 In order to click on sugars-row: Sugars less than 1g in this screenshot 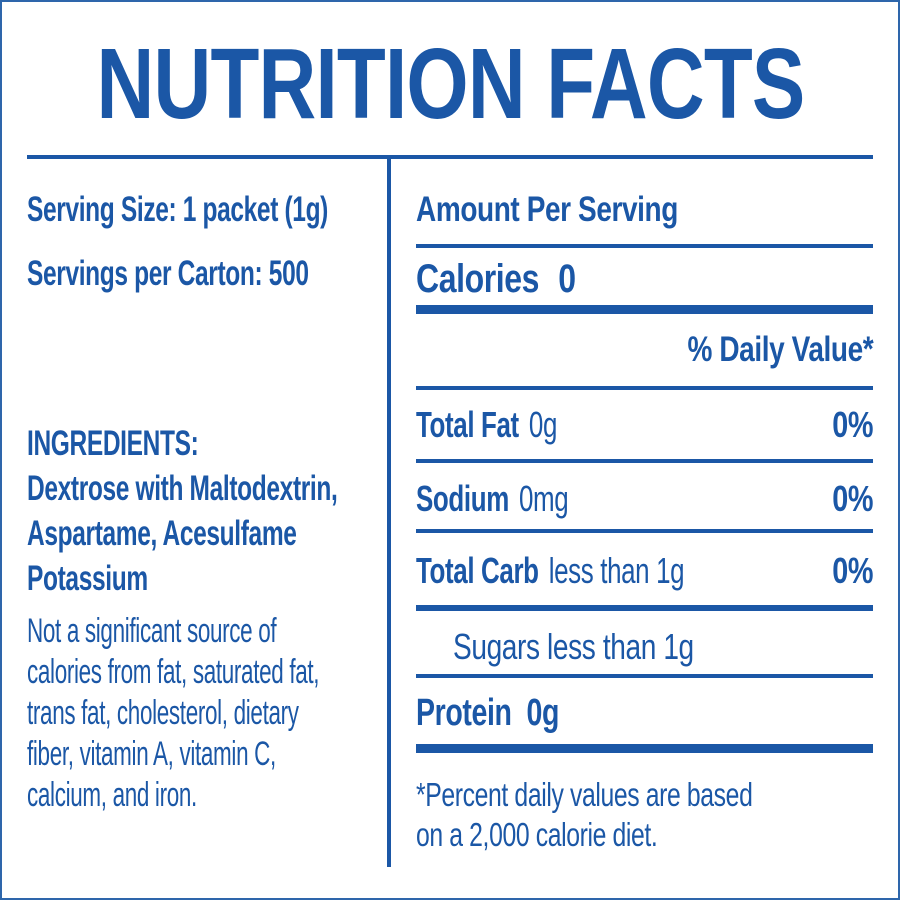, I will do `click(644, 646)`.